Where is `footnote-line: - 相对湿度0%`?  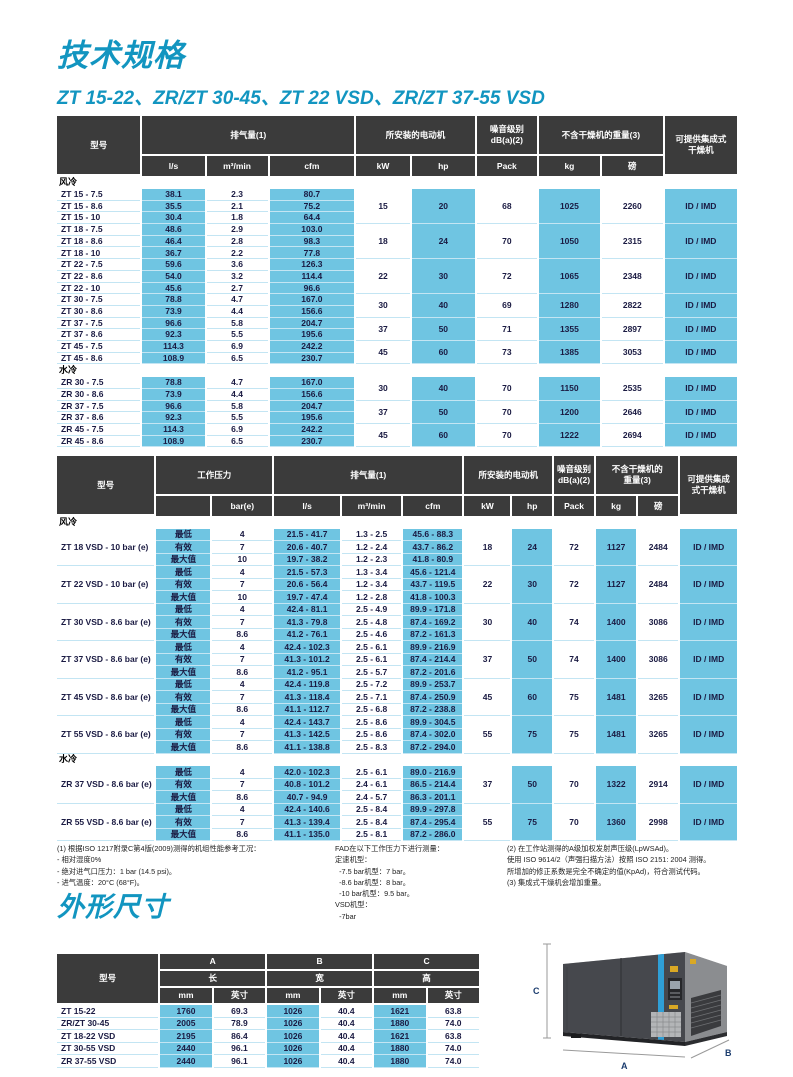
footnote-line: - 相对湿度0% is located at coordinates (79, 860).